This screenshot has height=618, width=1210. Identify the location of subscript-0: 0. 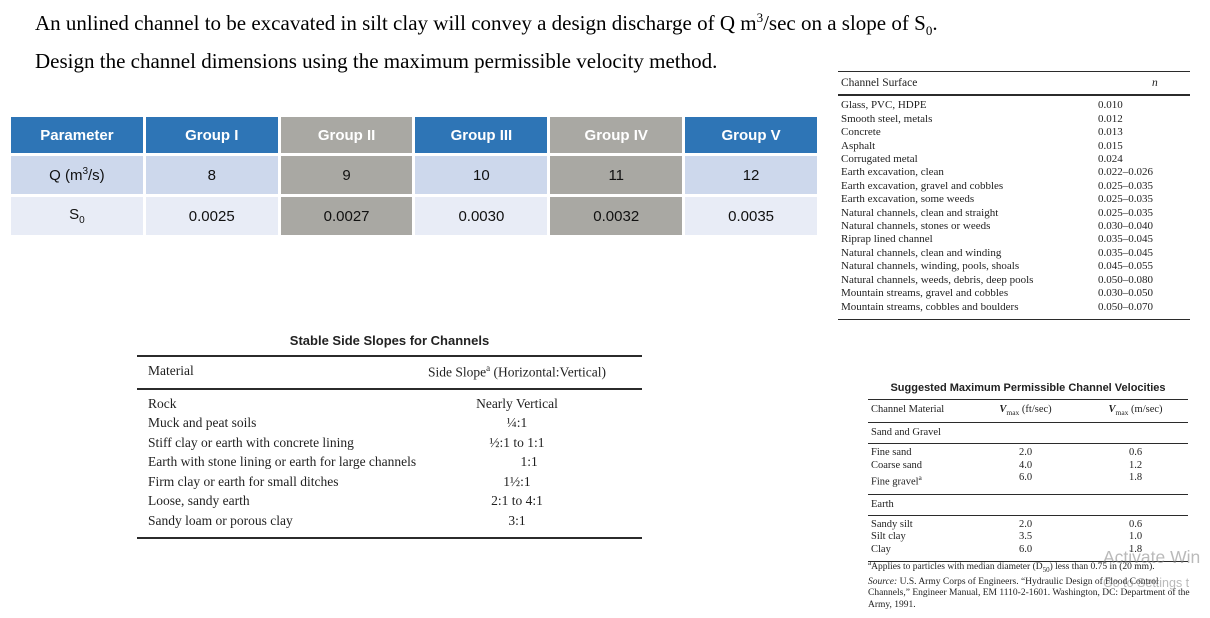
(929, 31).